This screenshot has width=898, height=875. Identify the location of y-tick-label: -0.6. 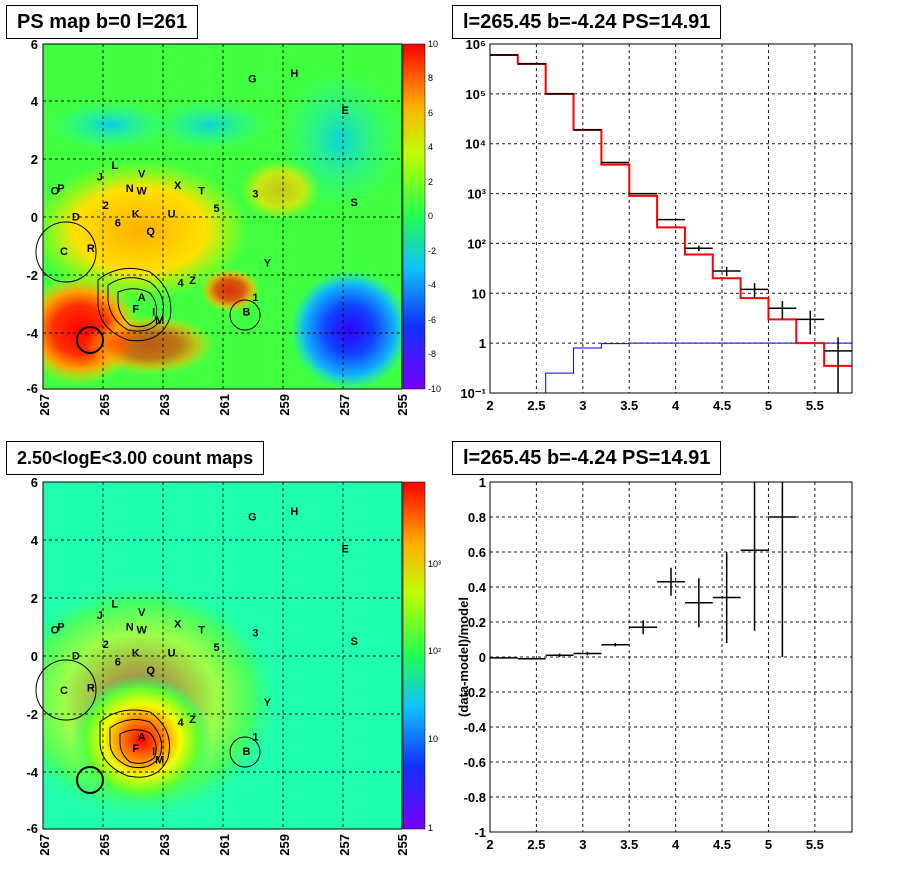
(475, 762).